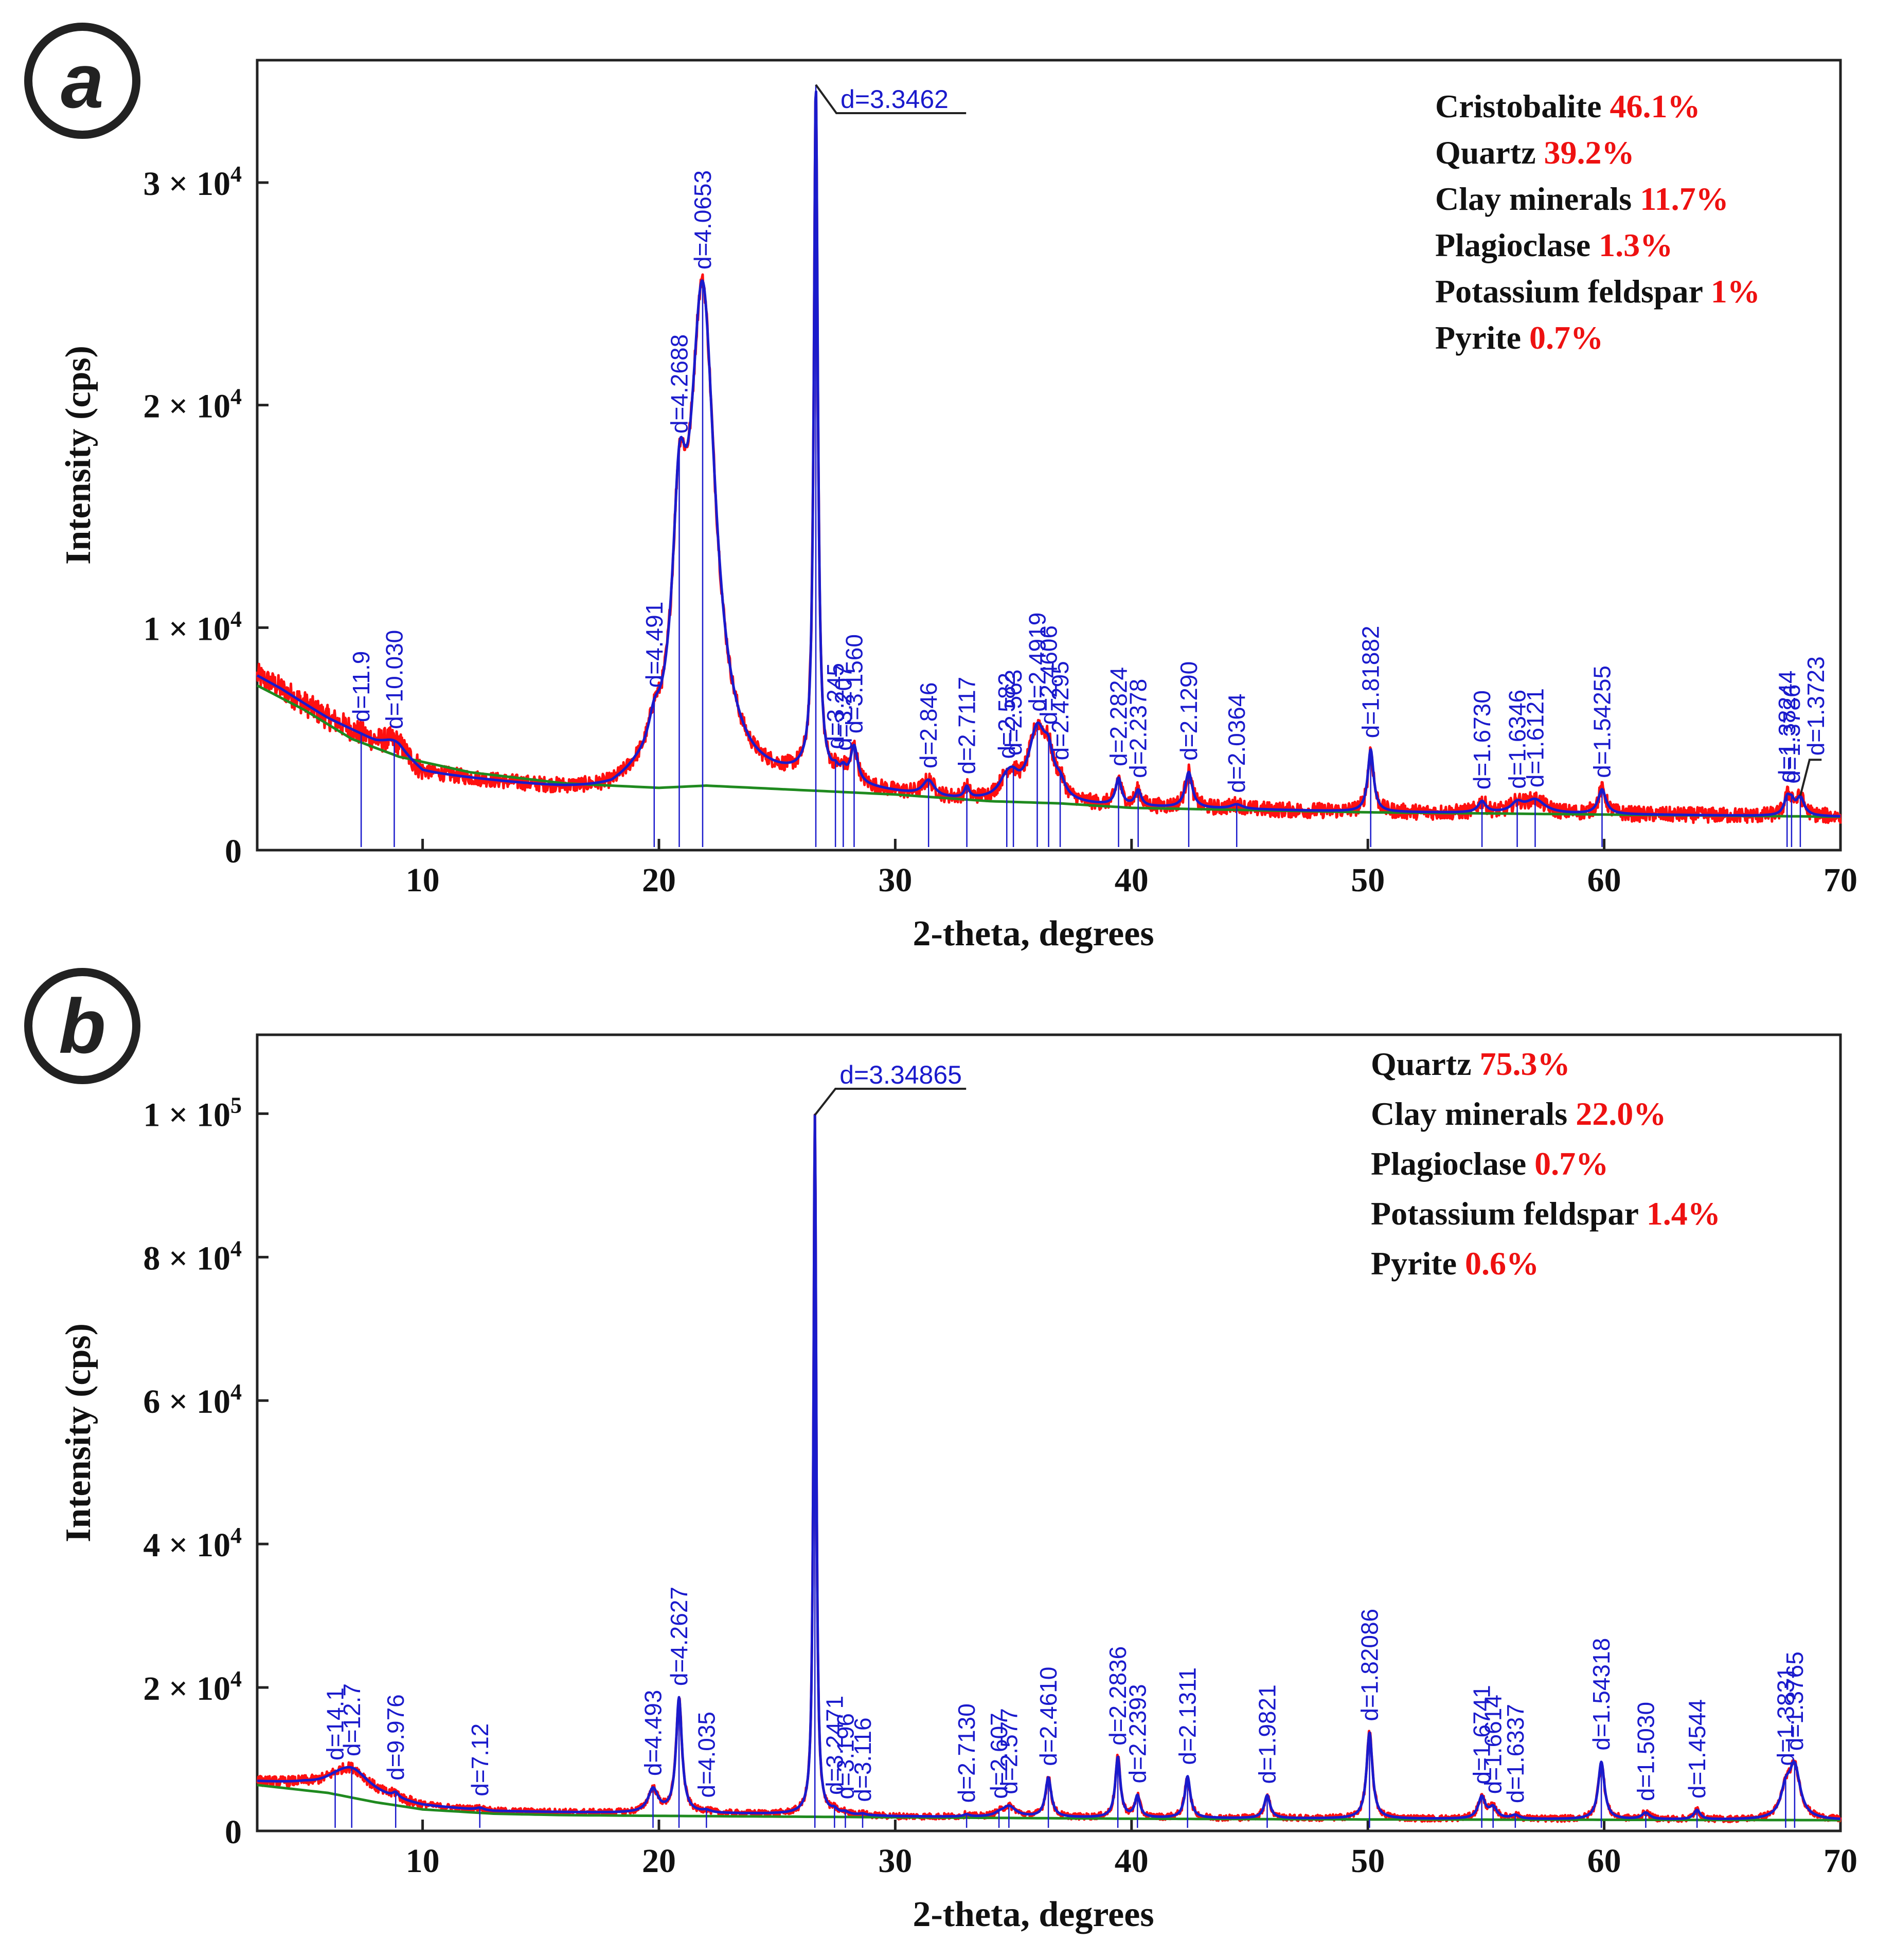 This screenshot has width=1877, height=1960. What do you see at coordinates (351, 1719) in the screenshot?
I see `peak-d-label: d=12.7` at bounding box center [351, 1719].